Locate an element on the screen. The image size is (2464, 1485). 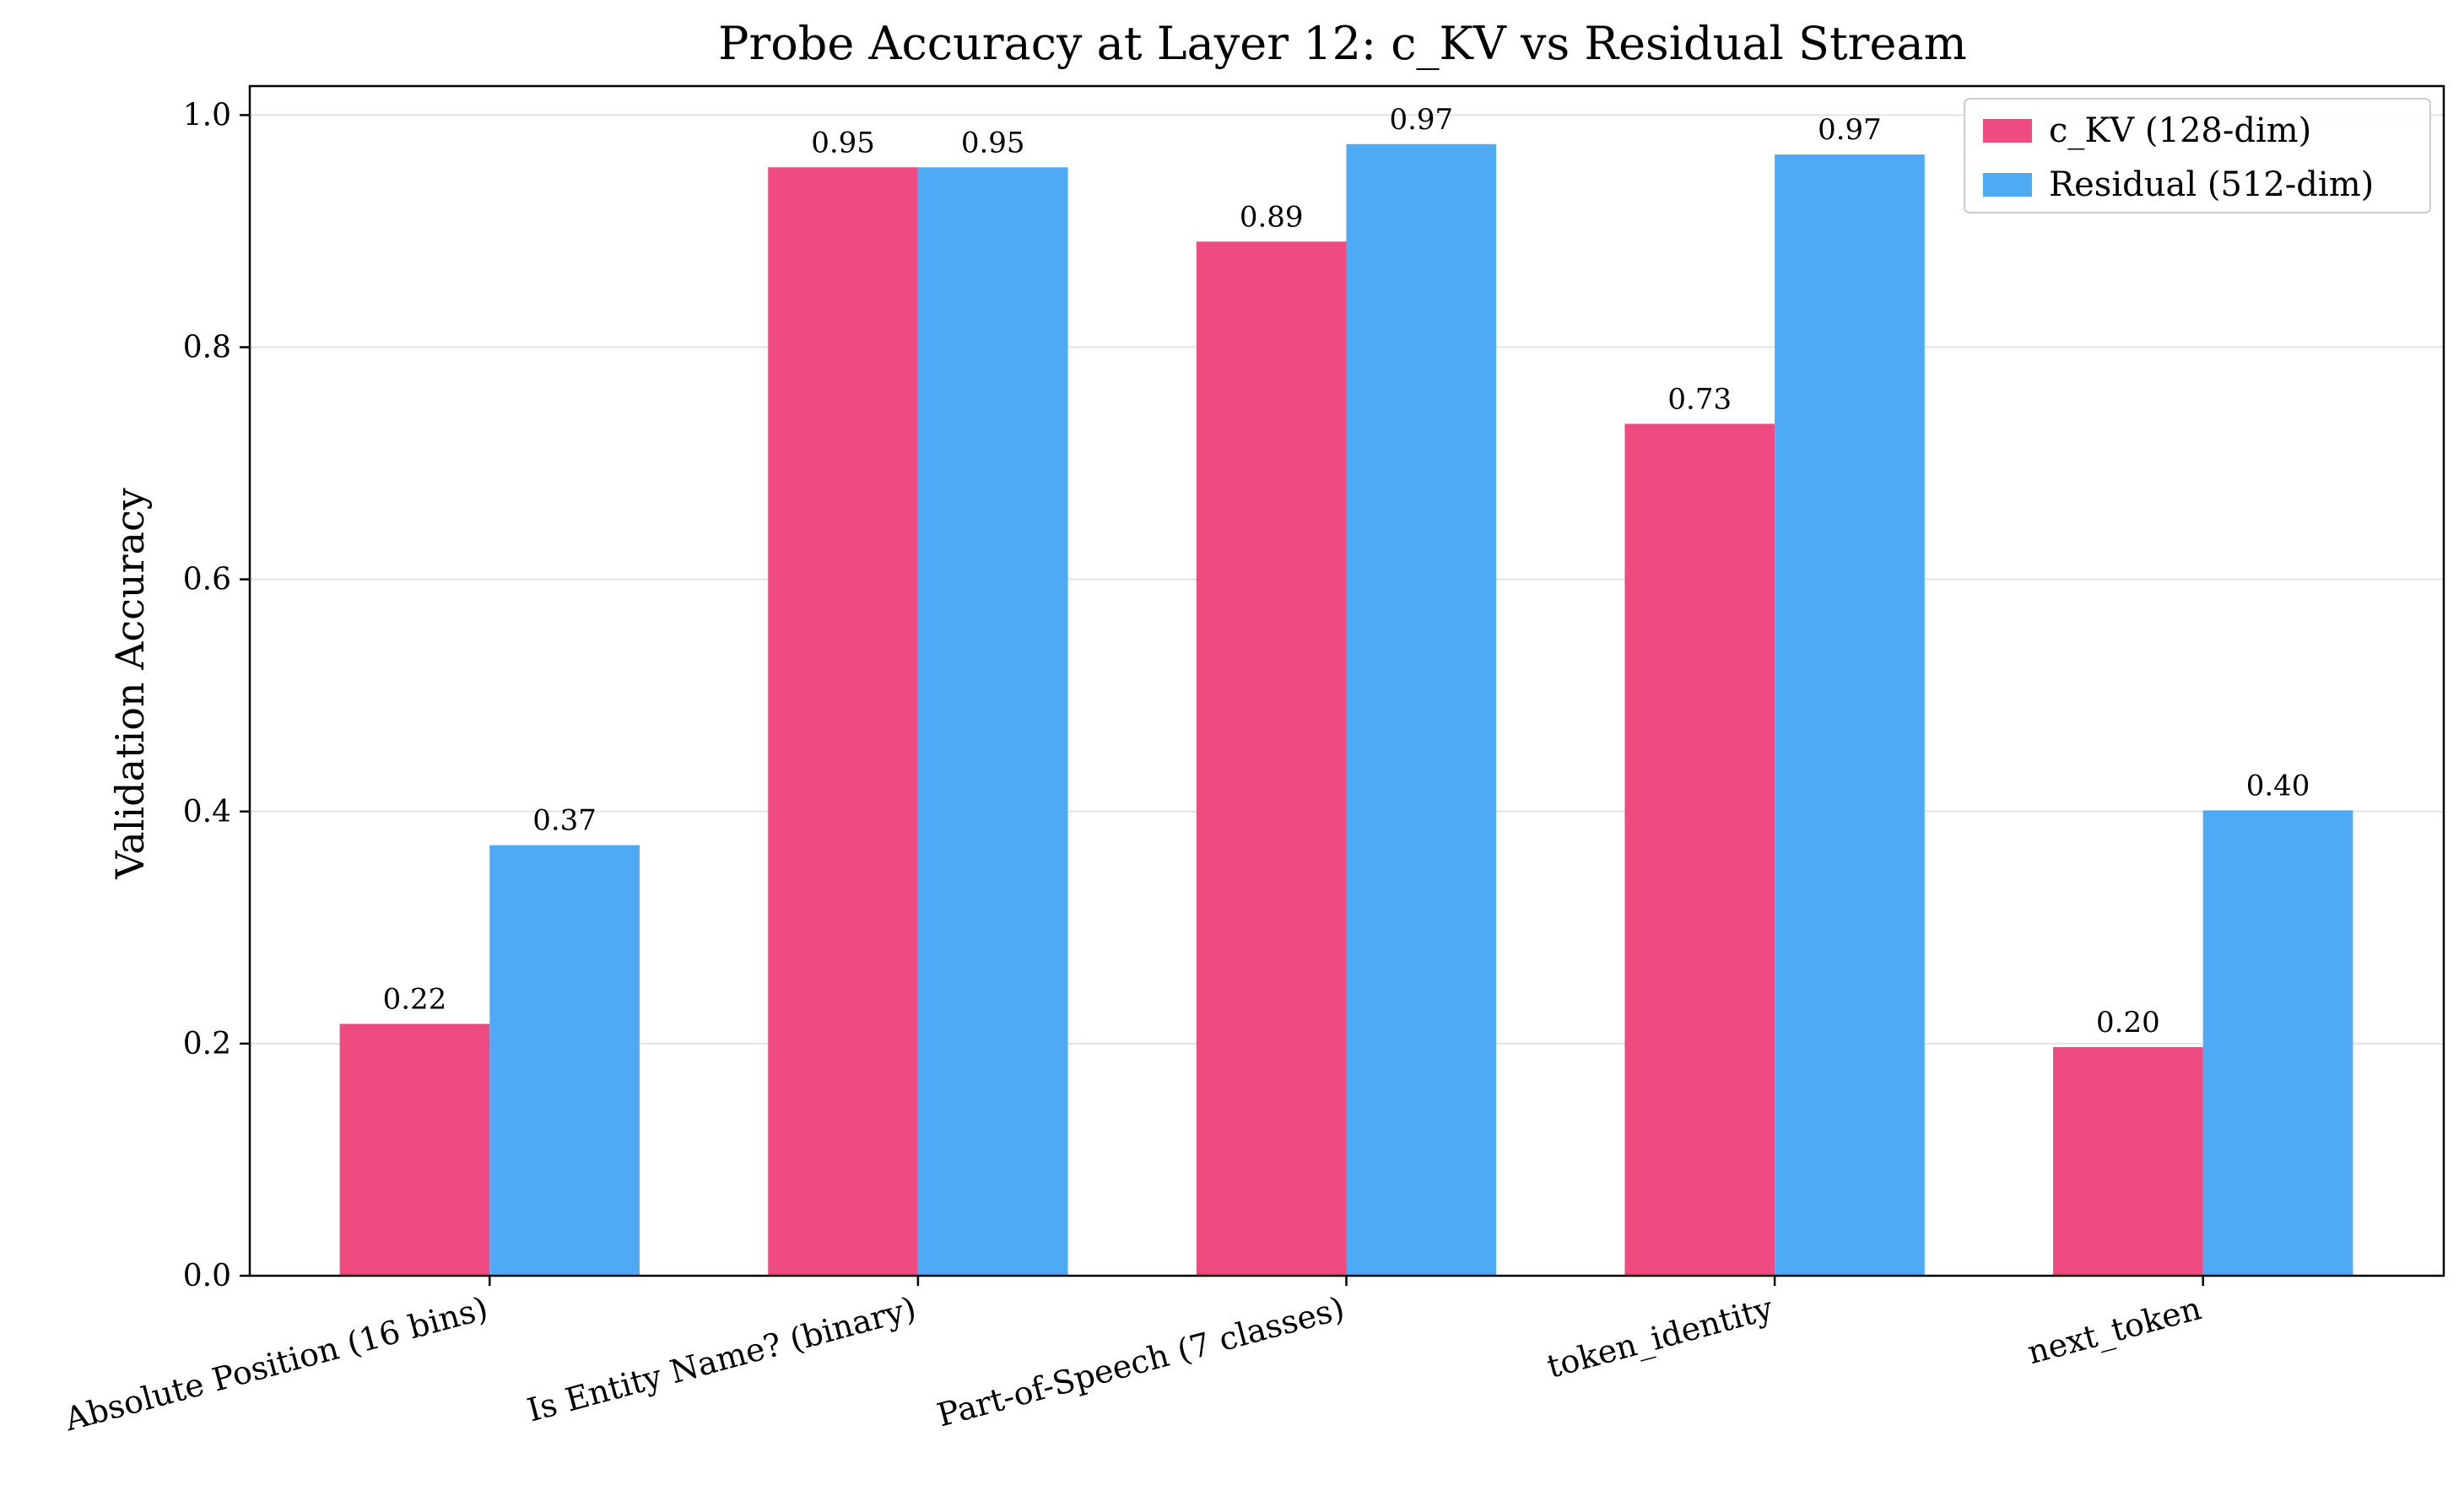
legend-entry: c_KV (128-dim) is located at coordinates (2180, 130).